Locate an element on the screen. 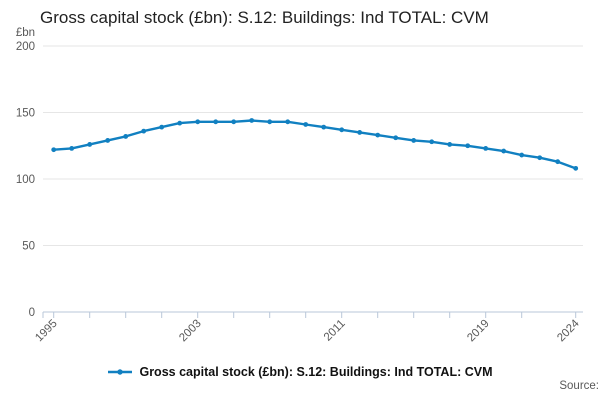 This screenshot has width=600, height=400. y-tick-label: 50 is located at coordinates (28, 247).